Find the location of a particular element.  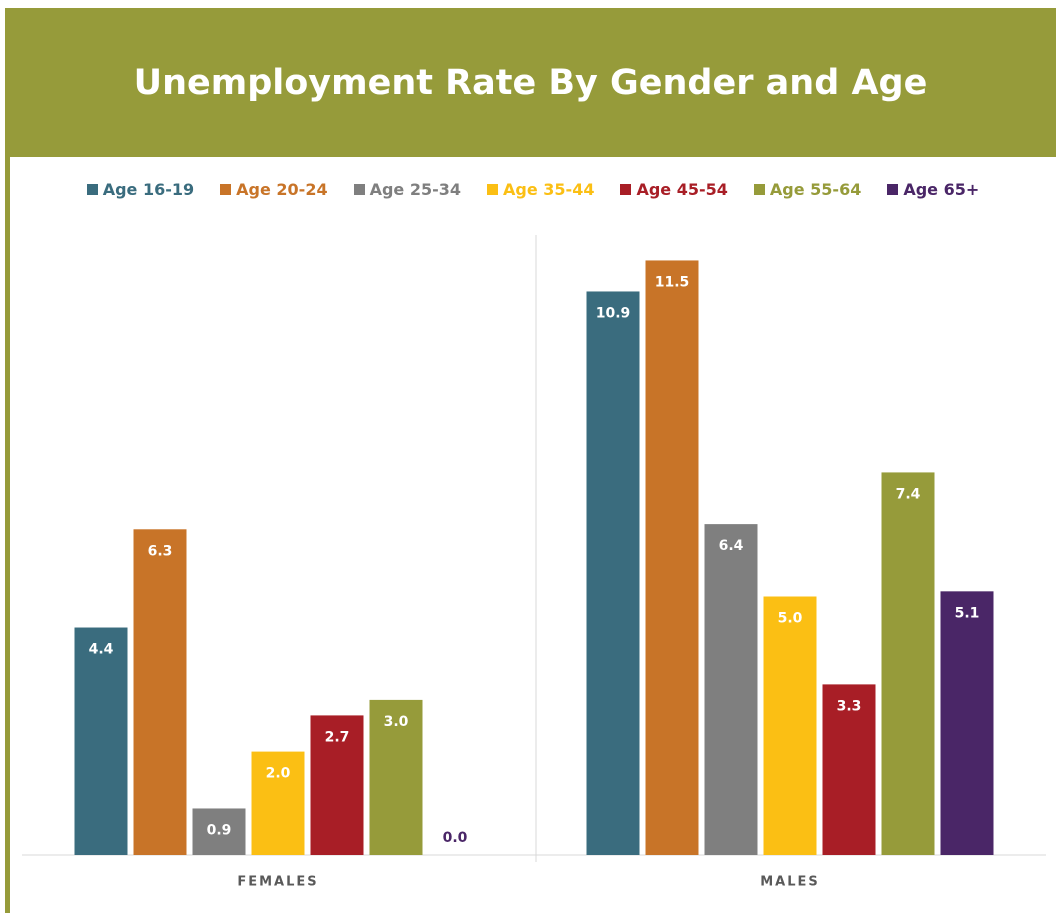

legend-item: Age 45-54 is located at coordinates (674, 189).